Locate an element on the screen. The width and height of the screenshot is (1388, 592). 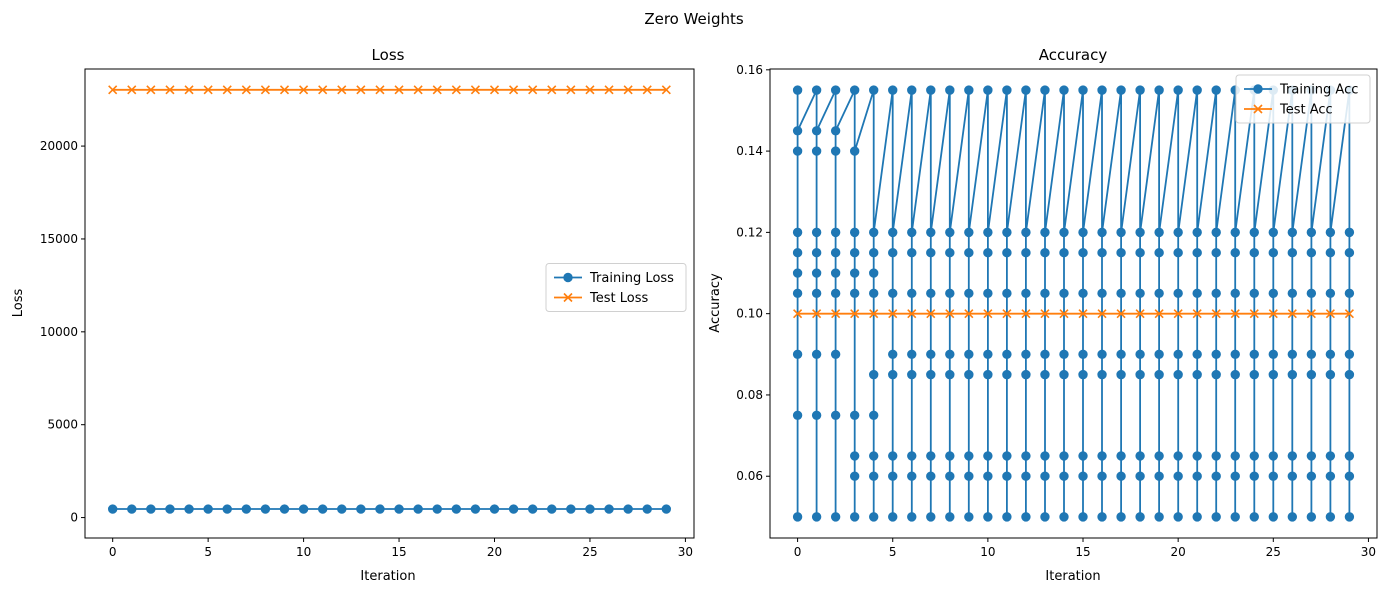
accuracy-x-axis-label: Iteration is located at coordinates (1072, 576).